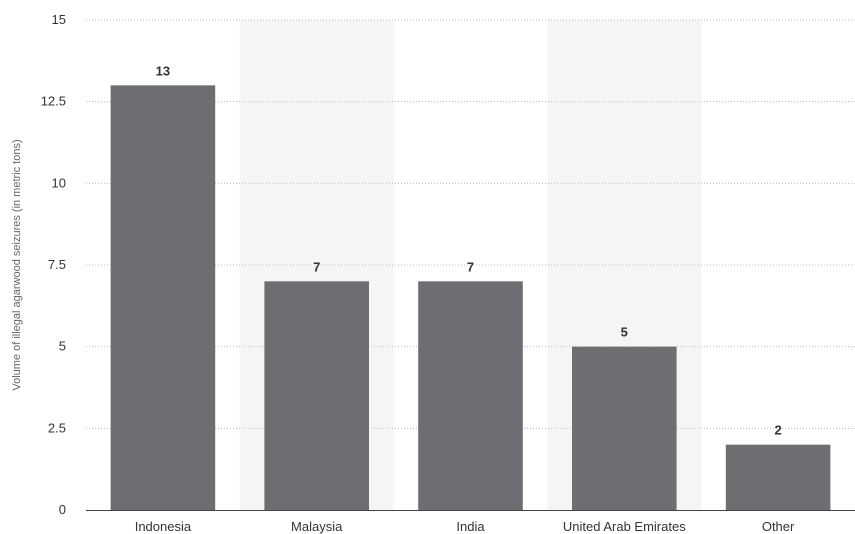 The width and height of the screenshot is (855, 534). Describe the element at coordinates (778, 526) in the screenshot. I see `x-category-label: Other` at that location.